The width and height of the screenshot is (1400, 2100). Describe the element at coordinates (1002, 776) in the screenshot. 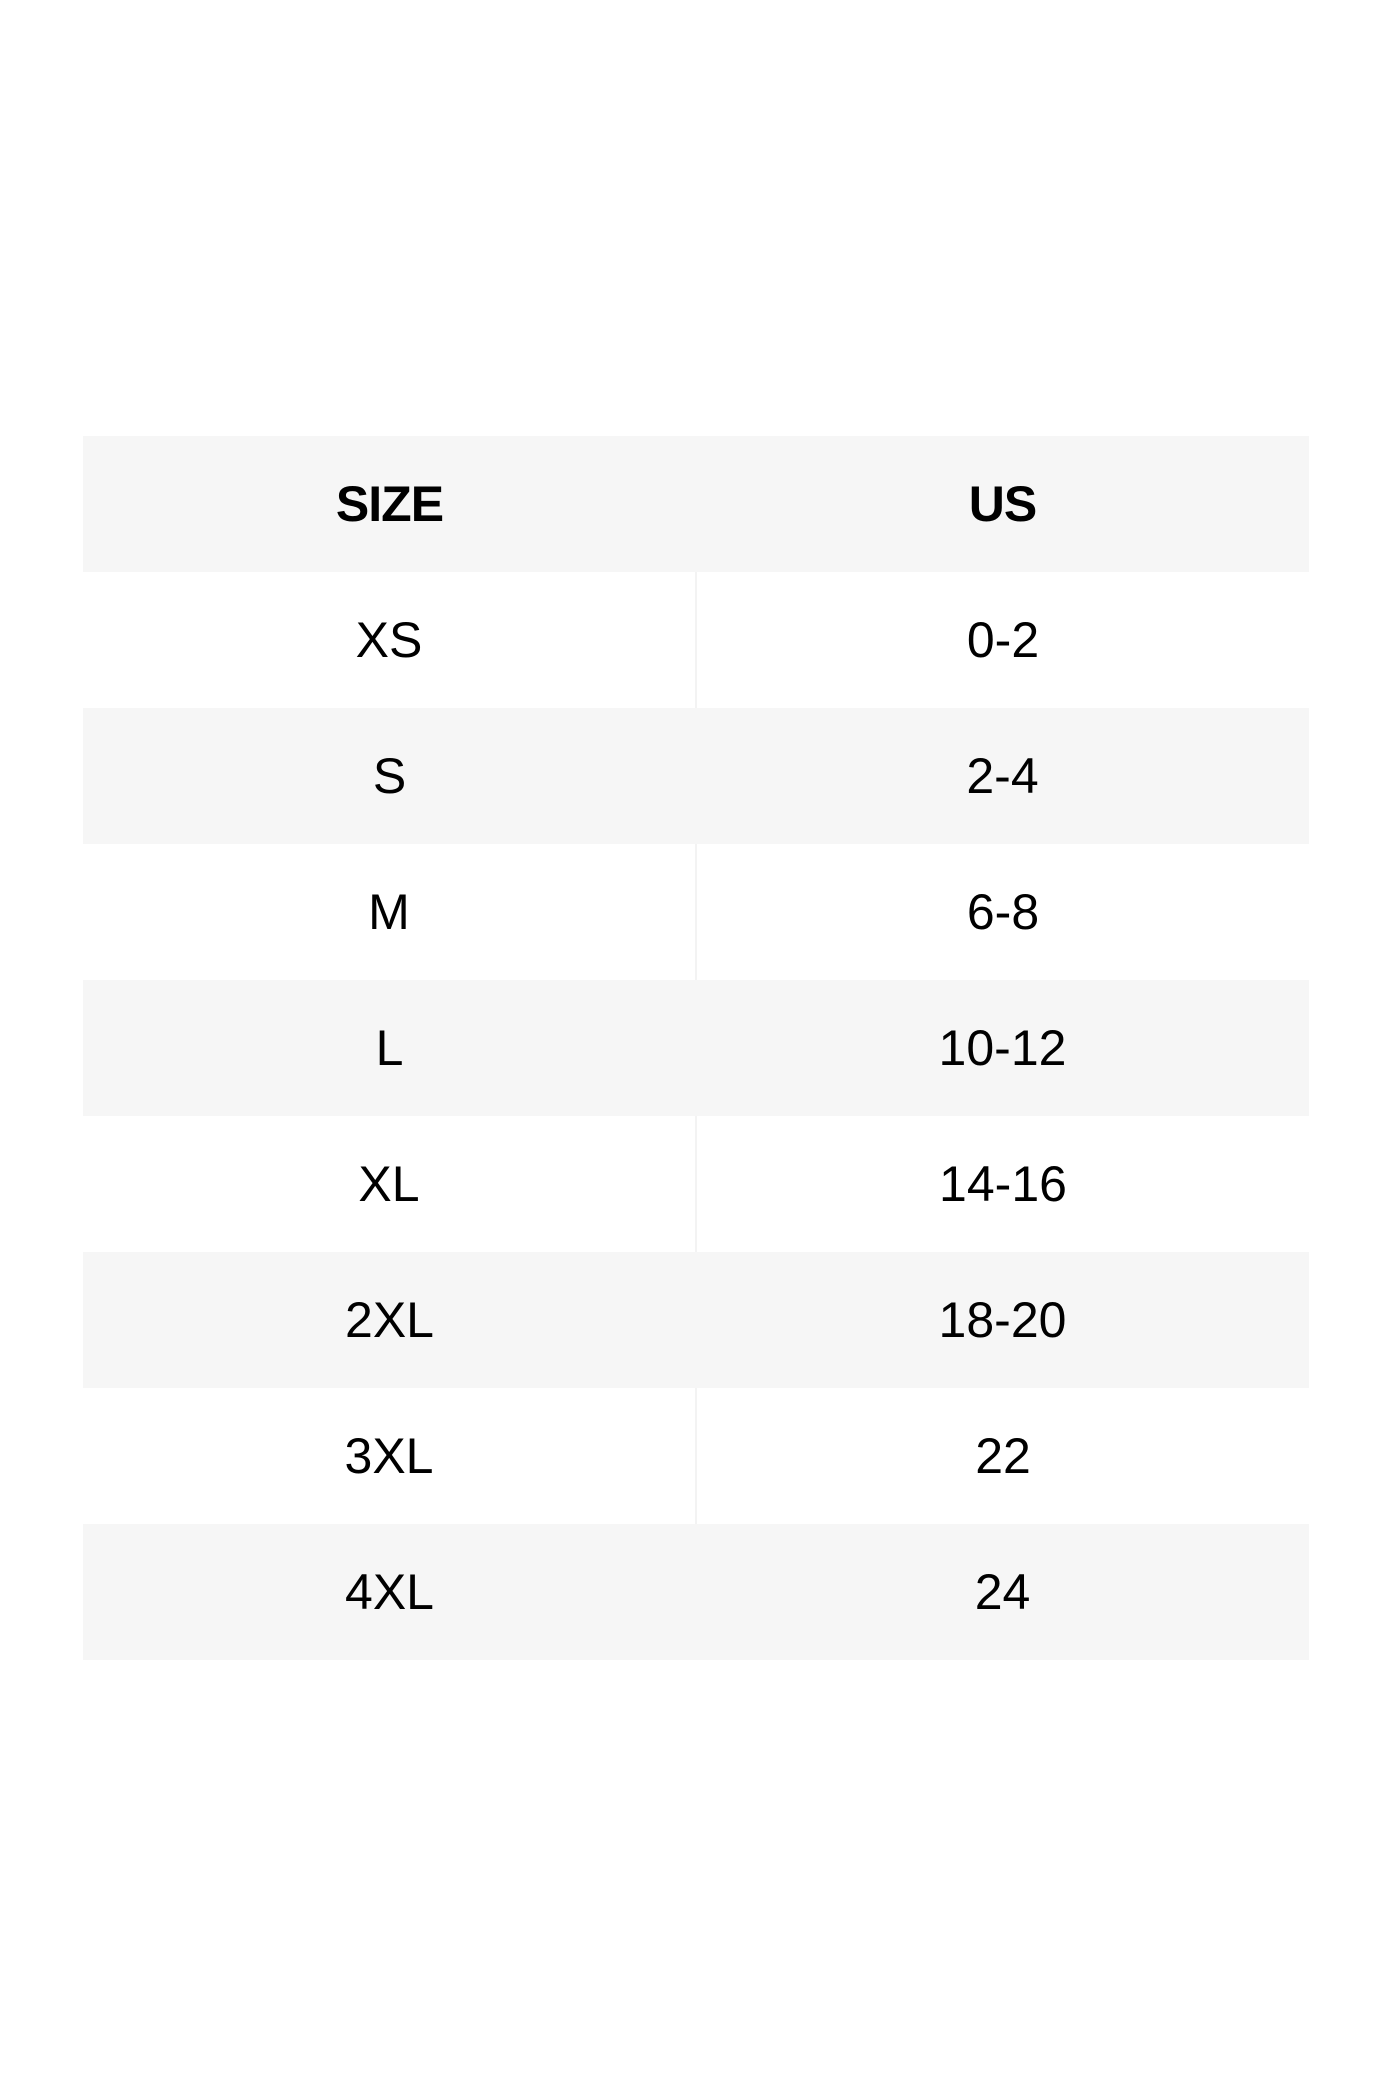

I see `us-cell: 2-4` at that location.